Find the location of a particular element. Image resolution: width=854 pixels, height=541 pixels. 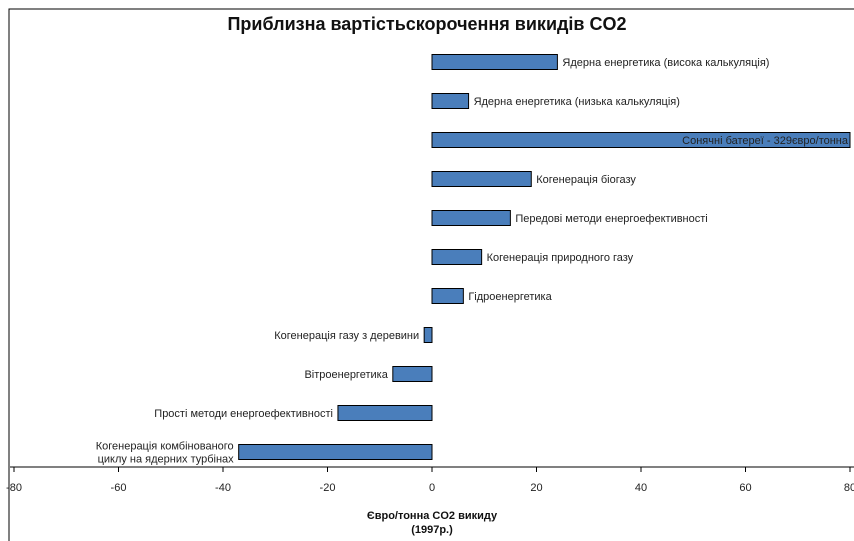

x-axis-ticks: -80 -60 -40 -20 0 20 40 60 80 is located at coordinates (430, 480).